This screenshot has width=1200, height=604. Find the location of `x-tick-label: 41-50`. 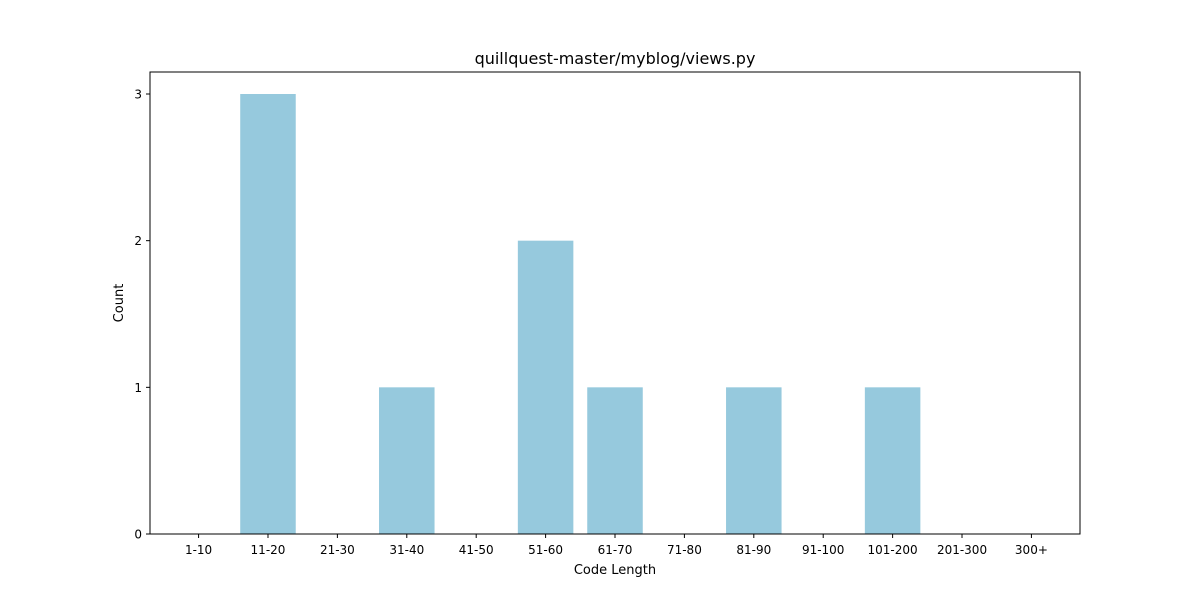

x-tick-label: 41-50 is located at coordinates (476, 550).